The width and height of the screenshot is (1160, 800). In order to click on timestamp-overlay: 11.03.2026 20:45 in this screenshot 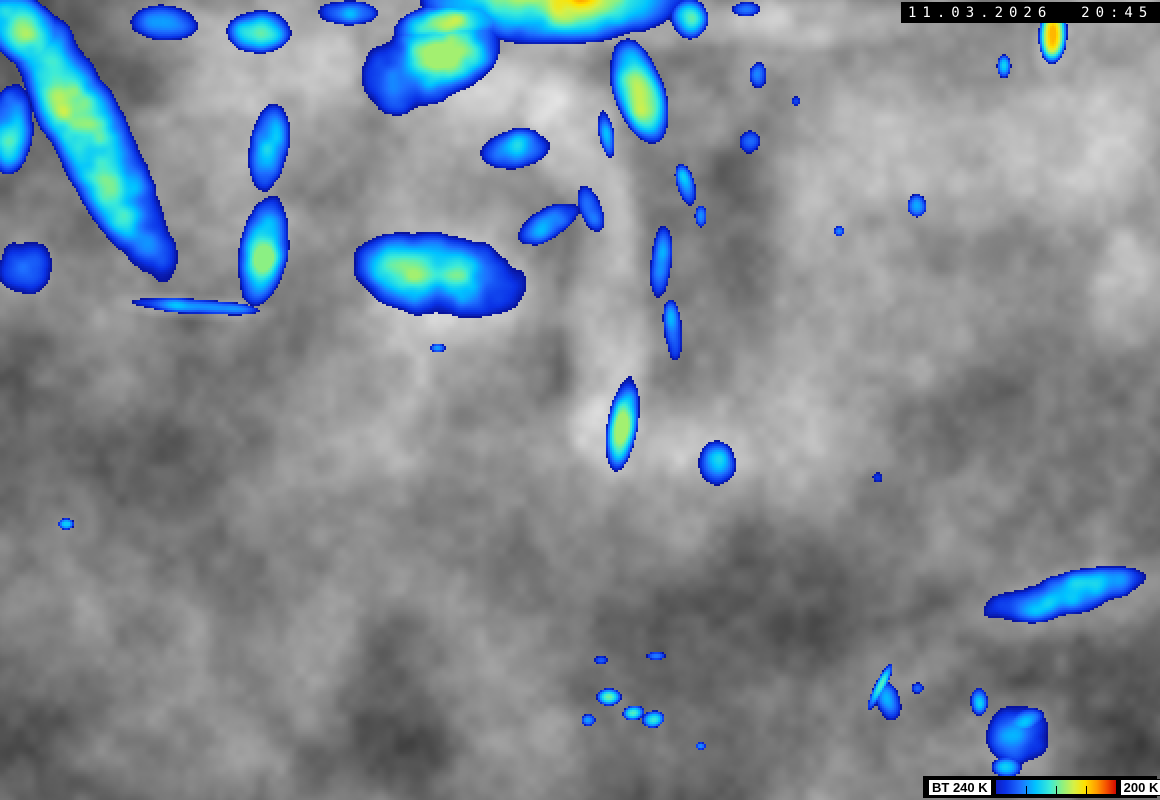, I will do `click(1030, 12)`.